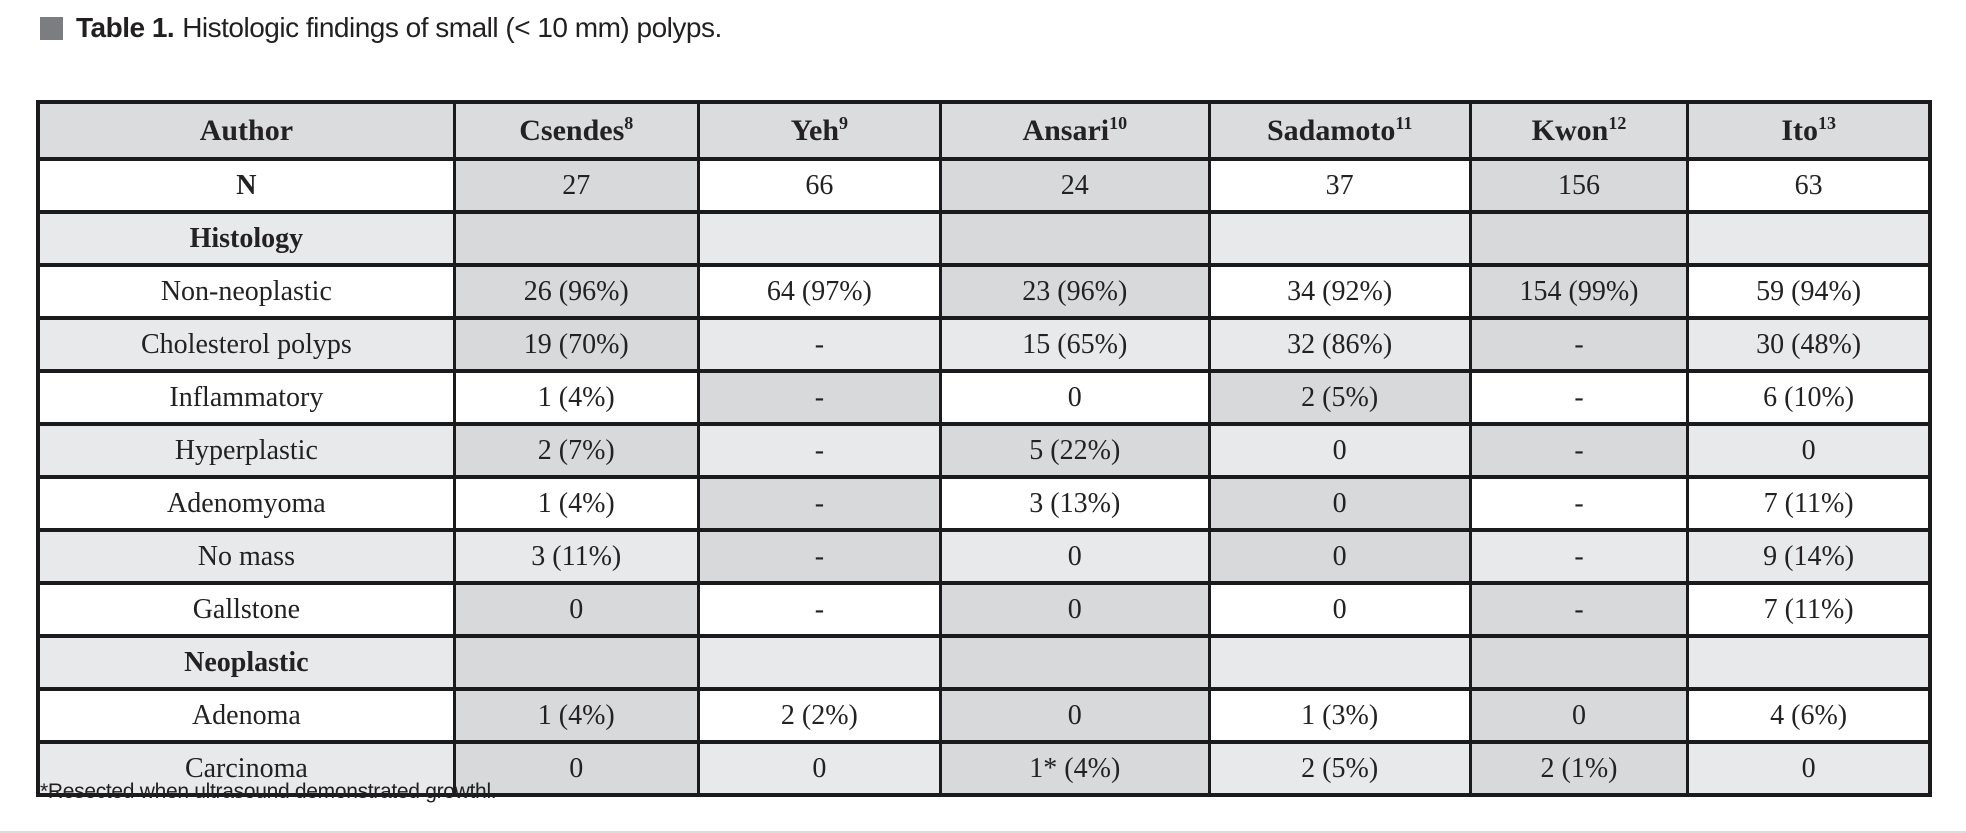 The image size is (1966, 833). I want to click on table-row: No mass 3 (11%) -0 0-9 (14%), so click(984, 556).